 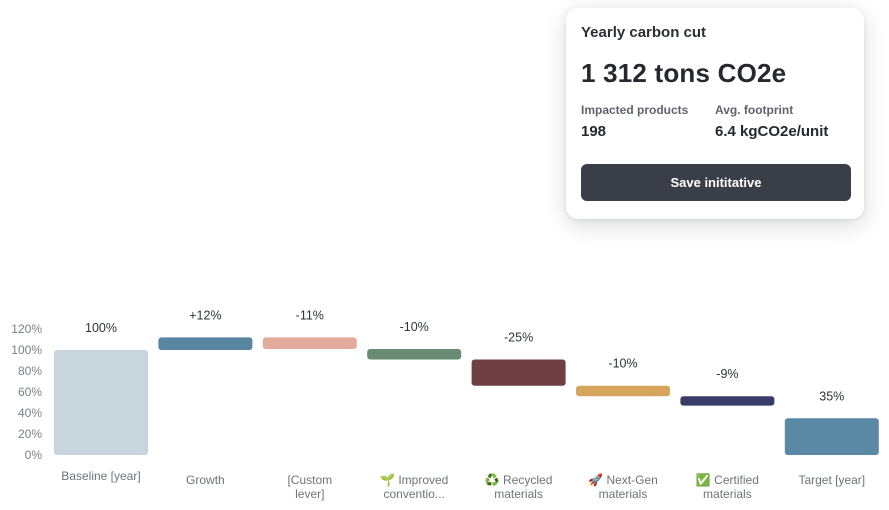 What do you see at coordinates (772, 131) in the screenshot?
I see `stat-value: 6.4 kgCO2e/unit` at bounding box center [772, 131].